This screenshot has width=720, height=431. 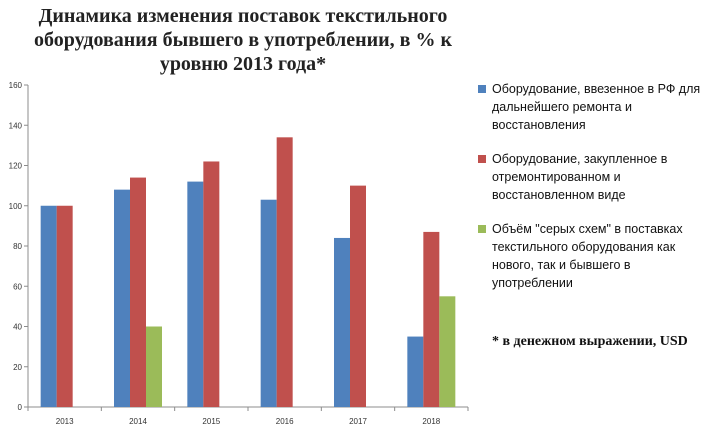 I want to click on y-tick-label: 60, so click(x=17, y=286).